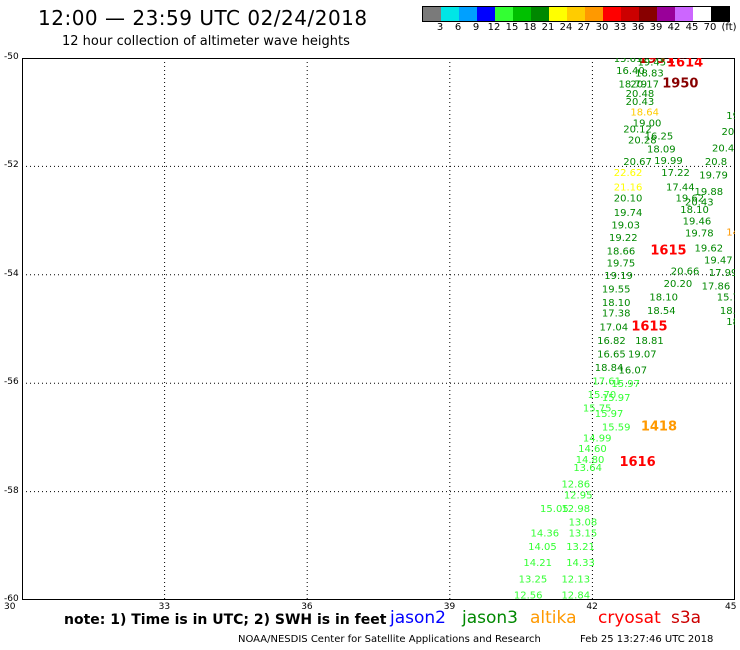 The height and width of the screenshot is (650, 740). I want to click on satellite-legend-s3a: s3a, so click(686, 618).